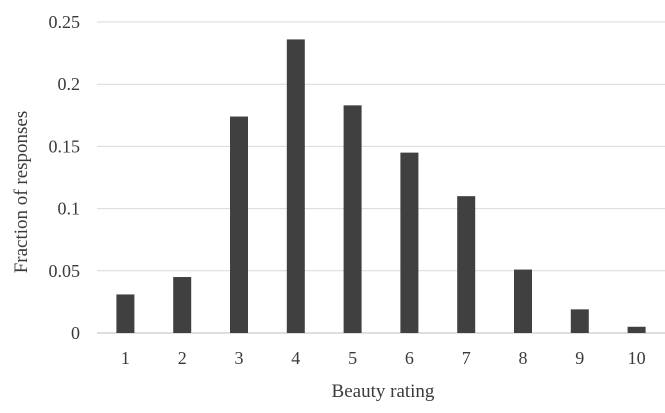 The height and width of the screenshot is (413, 665). What do you see at coordinates (65, 146) in the screenshot?
I see `y-tick-label: 0.15` at bounding box center [65, 146].